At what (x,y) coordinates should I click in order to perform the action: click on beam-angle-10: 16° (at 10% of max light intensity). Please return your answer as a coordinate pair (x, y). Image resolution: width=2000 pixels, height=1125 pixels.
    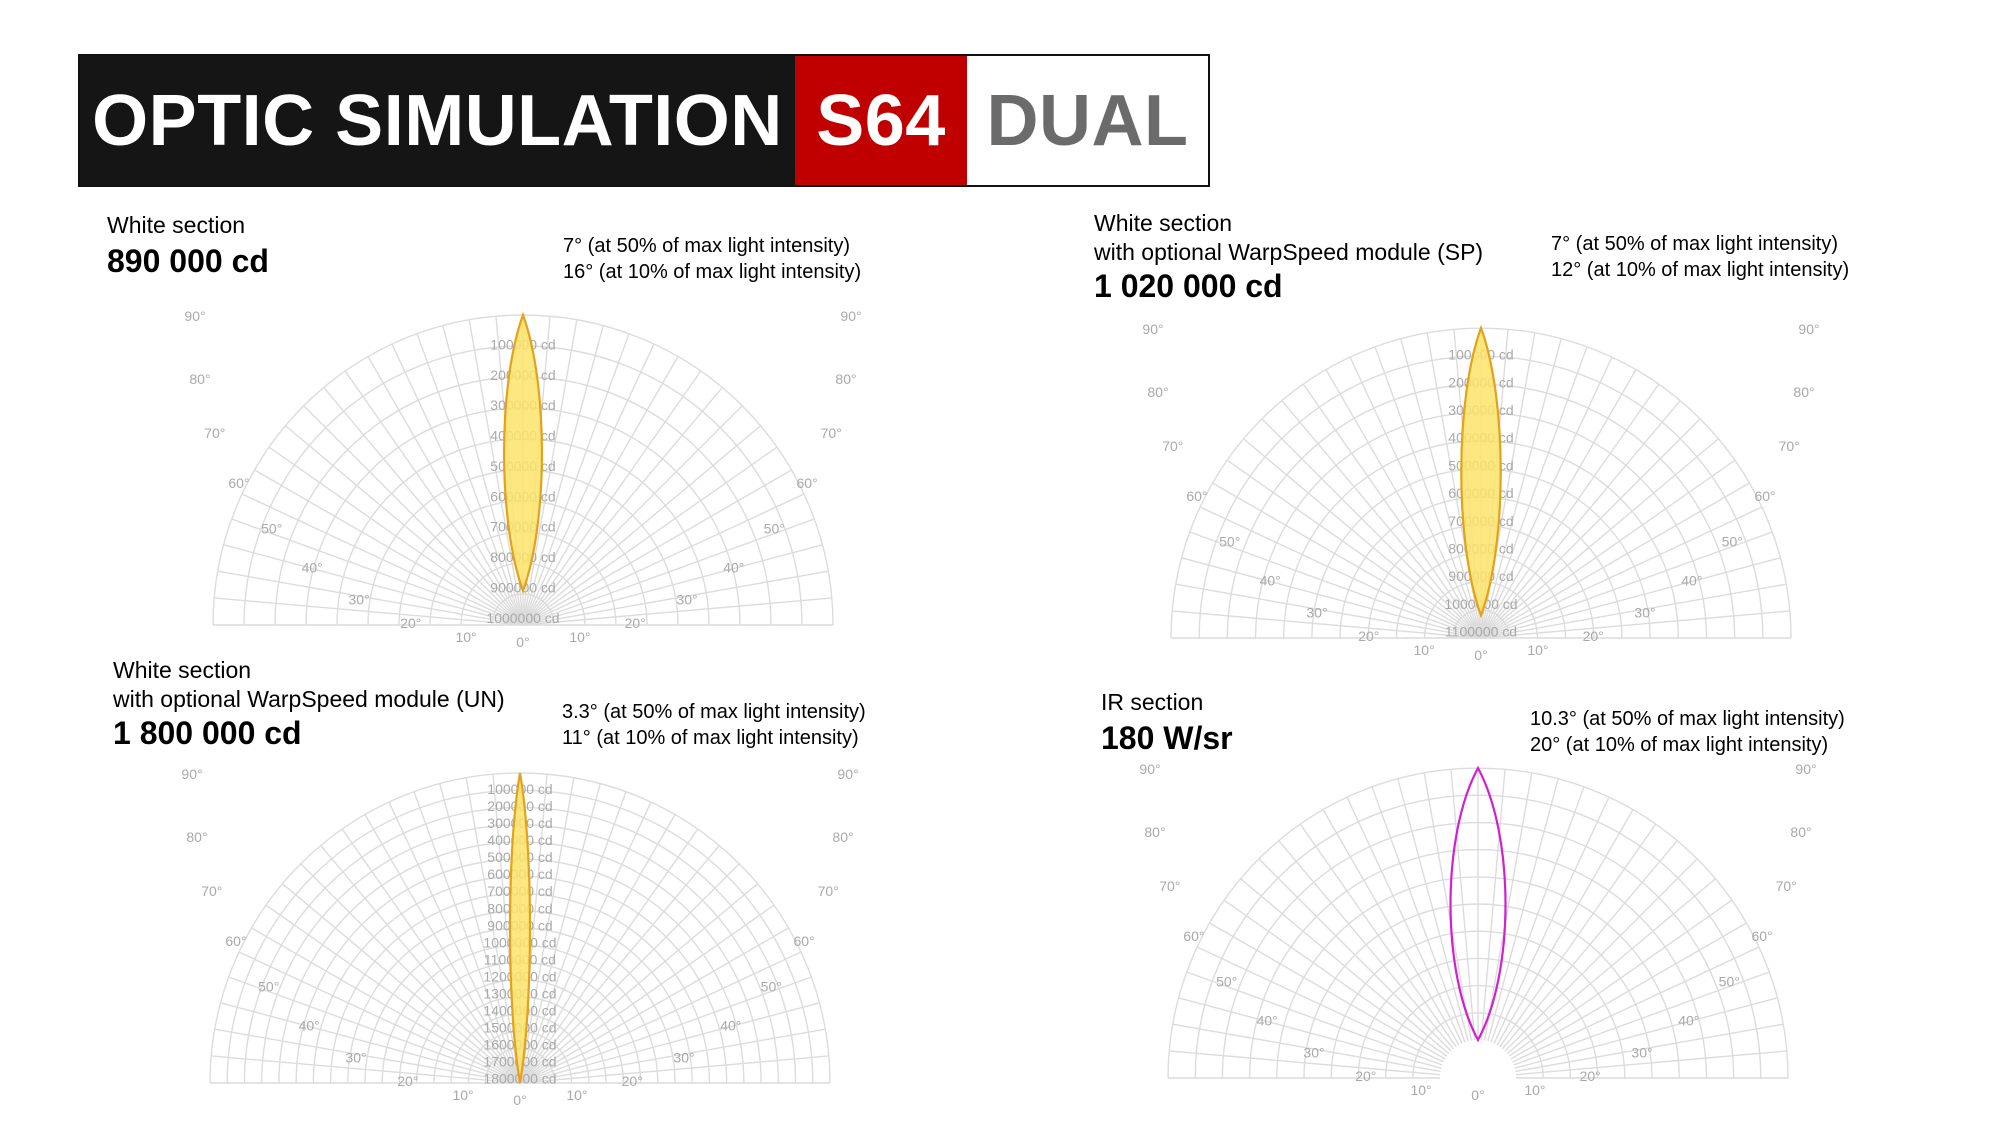
    Looking at the image, I should click on (712, 272).